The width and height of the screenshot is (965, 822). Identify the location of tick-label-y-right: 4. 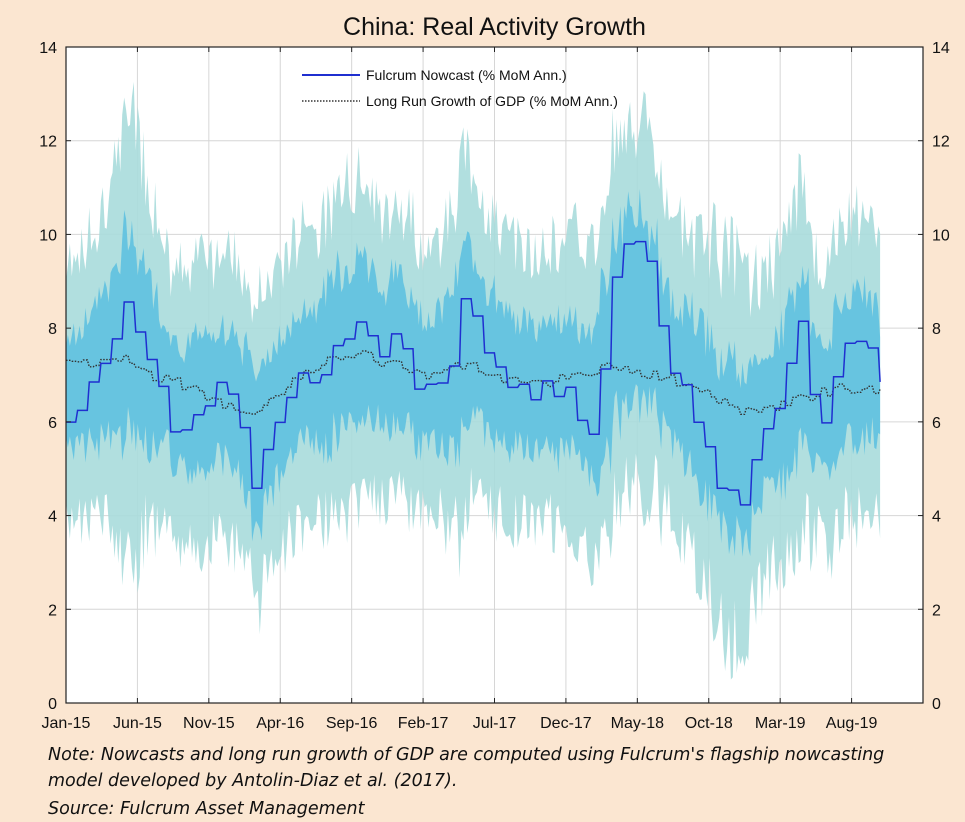
(936, 517).